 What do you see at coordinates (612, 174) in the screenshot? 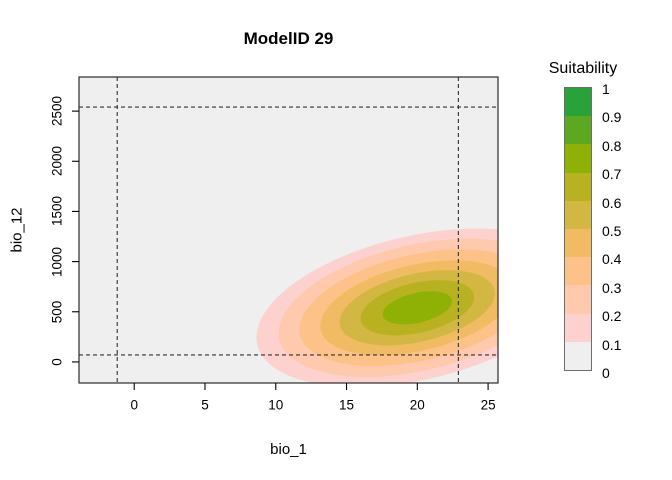
I see `legend-tick-label: 0.7` at bounding box center [612, 174].